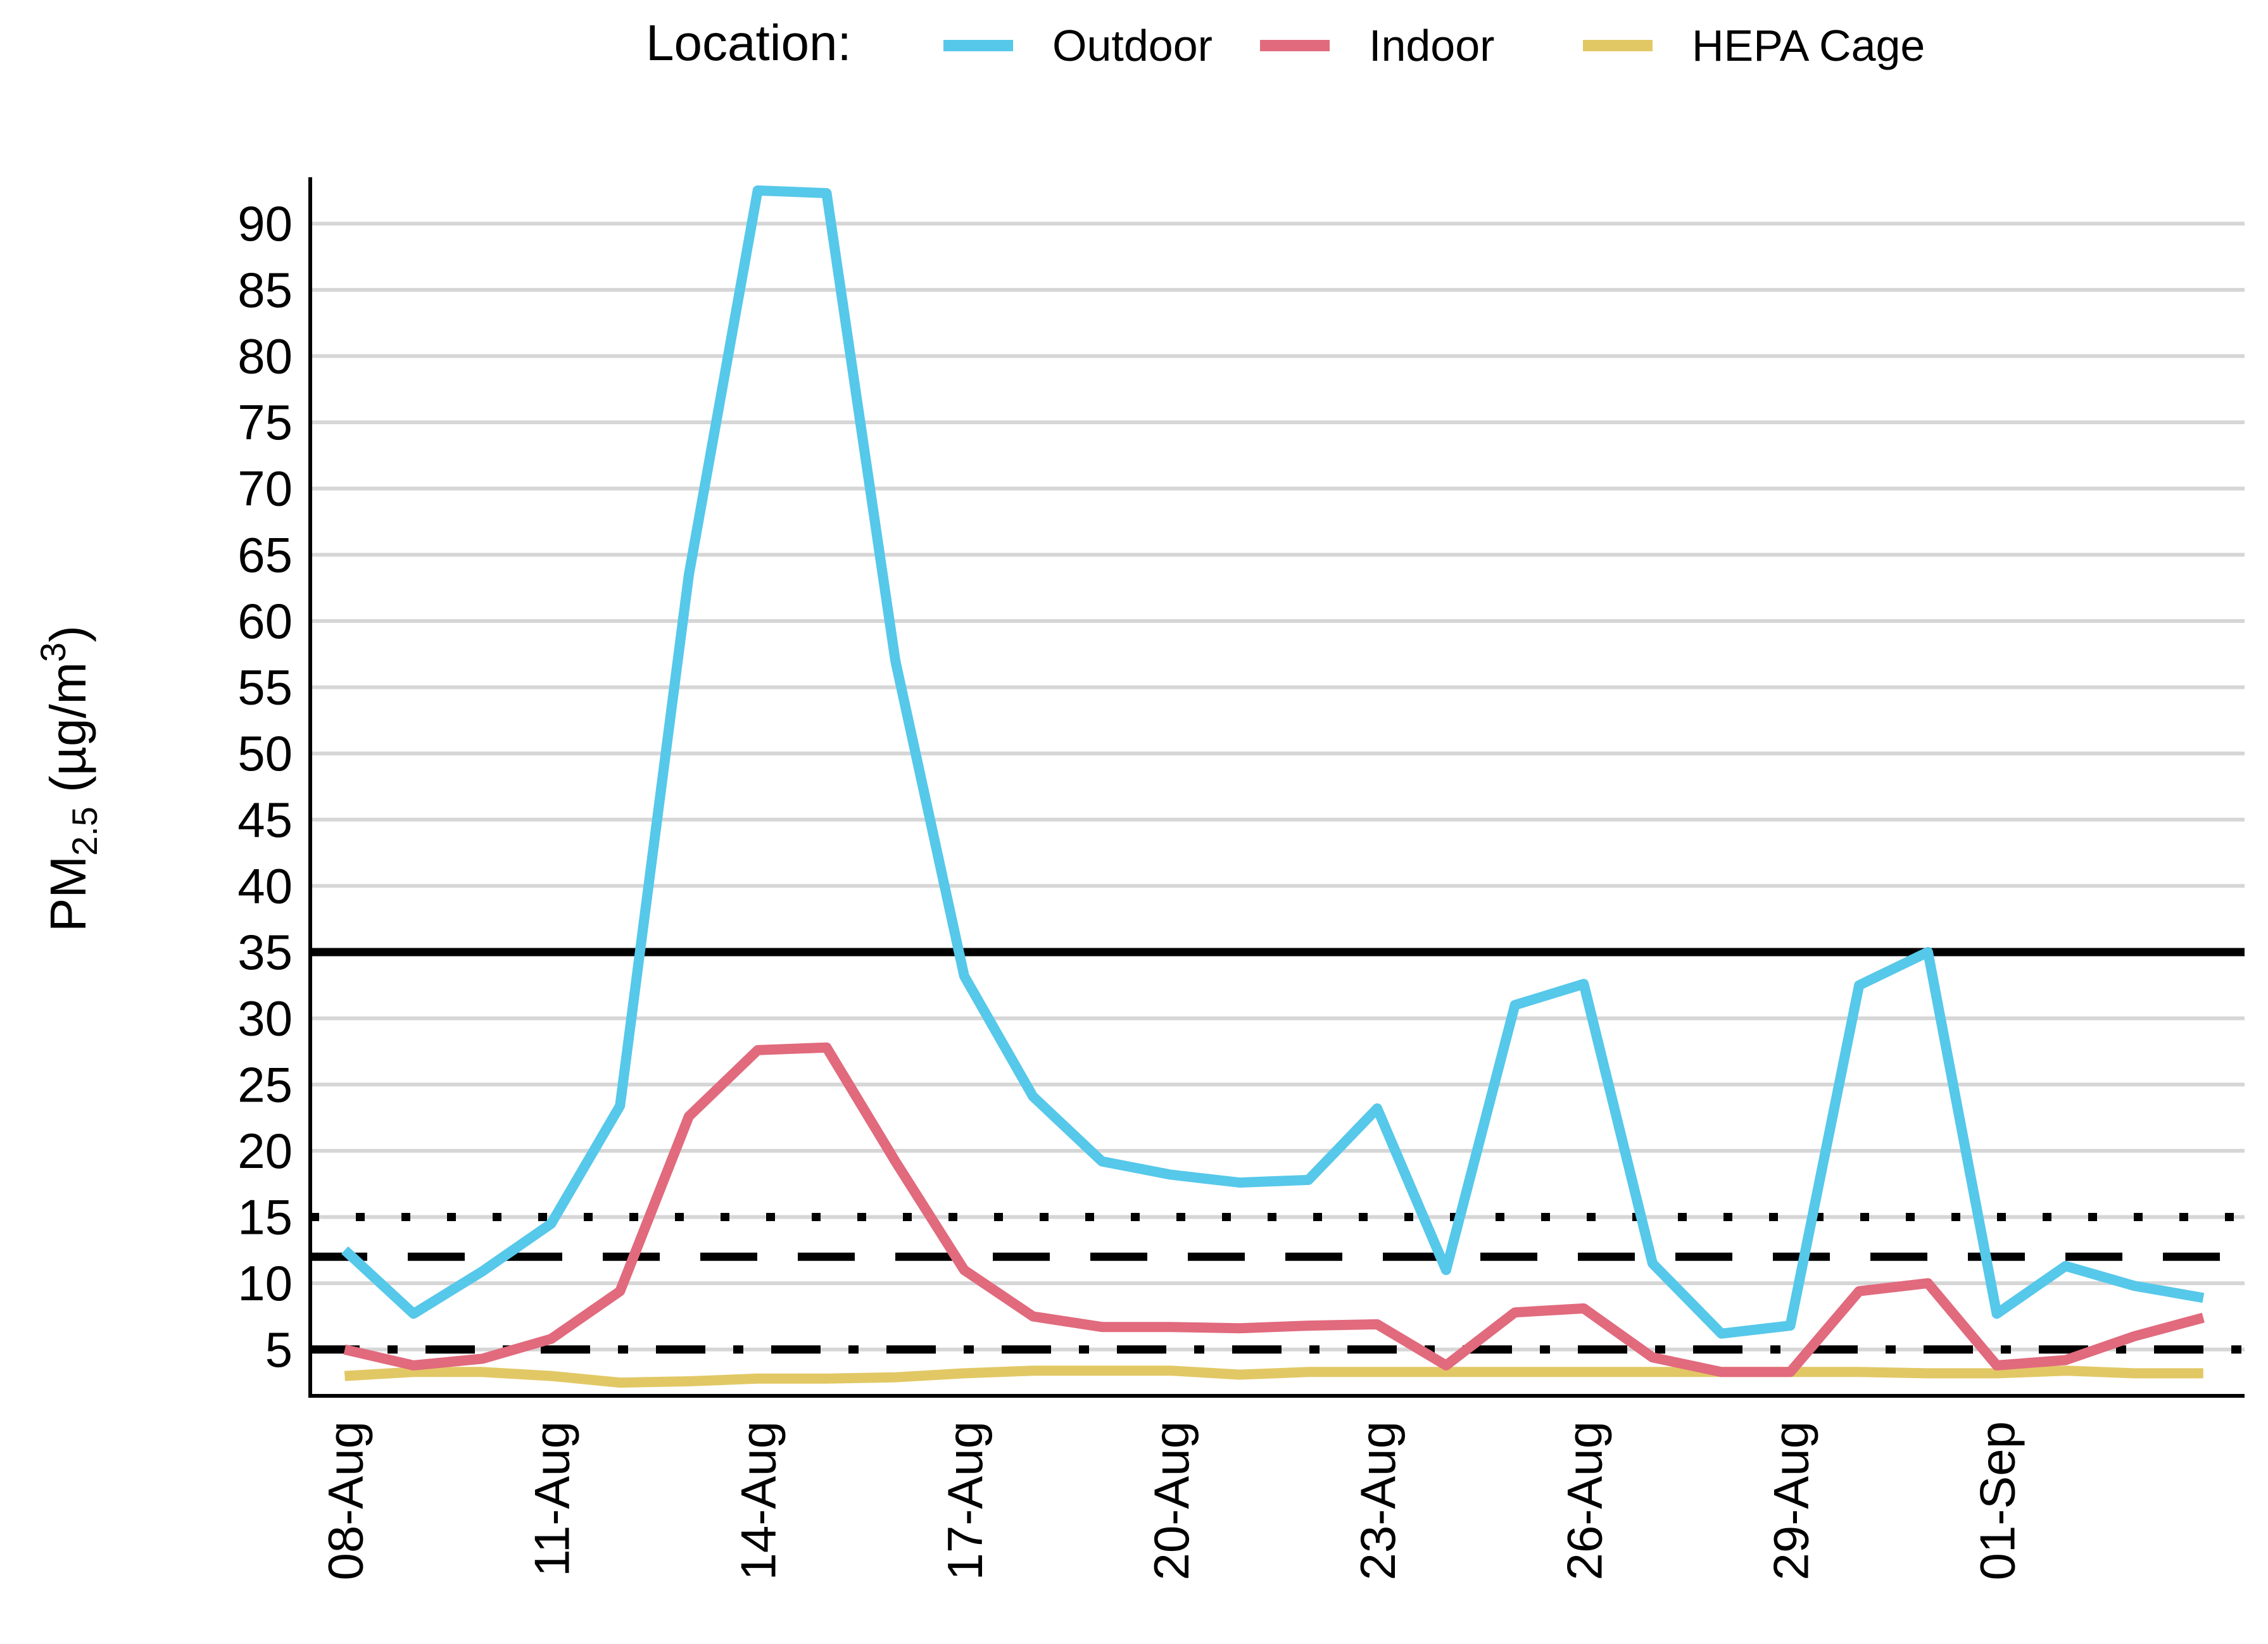  I want to click on y-tick-label: 55, so click(265, 687).